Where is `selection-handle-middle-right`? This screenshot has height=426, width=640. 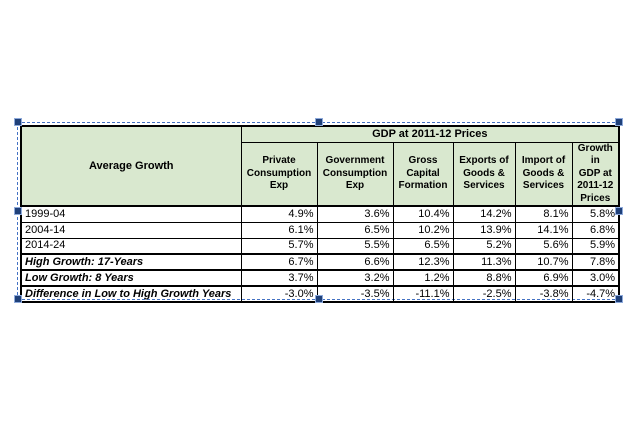 selection-handle-middle-right is located at coordinates (619, 211).